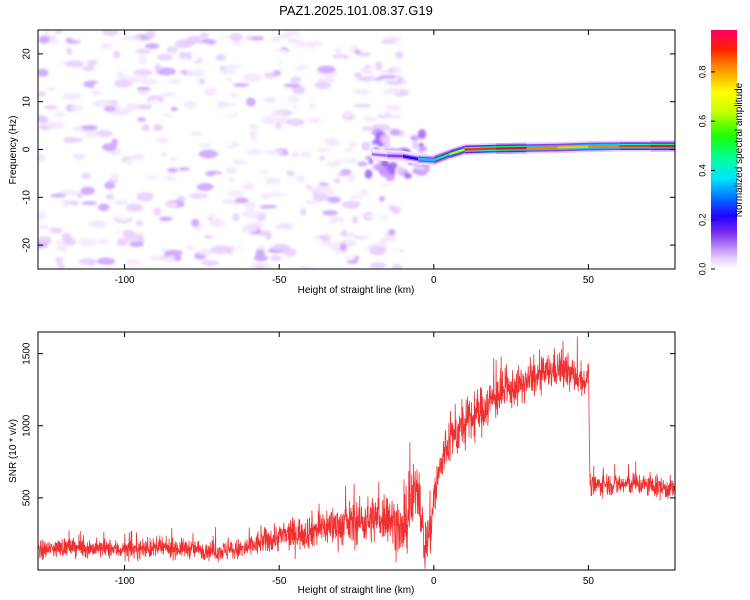 The width and height of the screenshot is (750, 600). Describe the element at coordinates (702, 121) in the screenshot. I see `colorbar-tick-label: 0.6` at that location.